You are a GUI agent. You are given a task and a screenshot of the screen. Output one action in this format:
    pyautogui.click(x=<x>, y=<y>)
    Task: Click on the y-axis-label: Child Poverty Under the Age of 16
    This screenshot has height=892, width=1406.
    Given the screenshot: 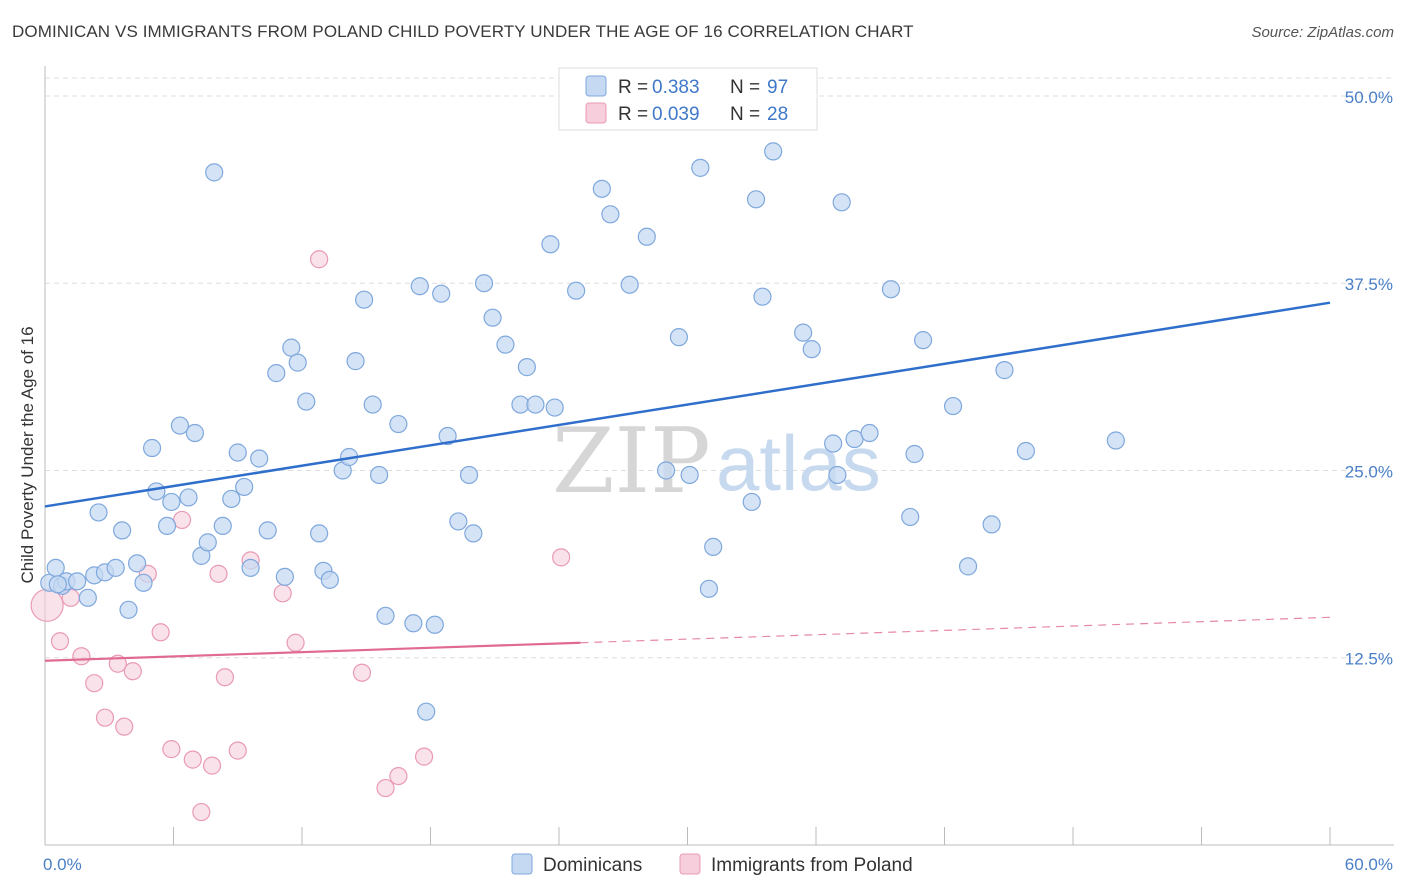 What is the action you would take?
    pyautogui.click(x=27, y=454)
    